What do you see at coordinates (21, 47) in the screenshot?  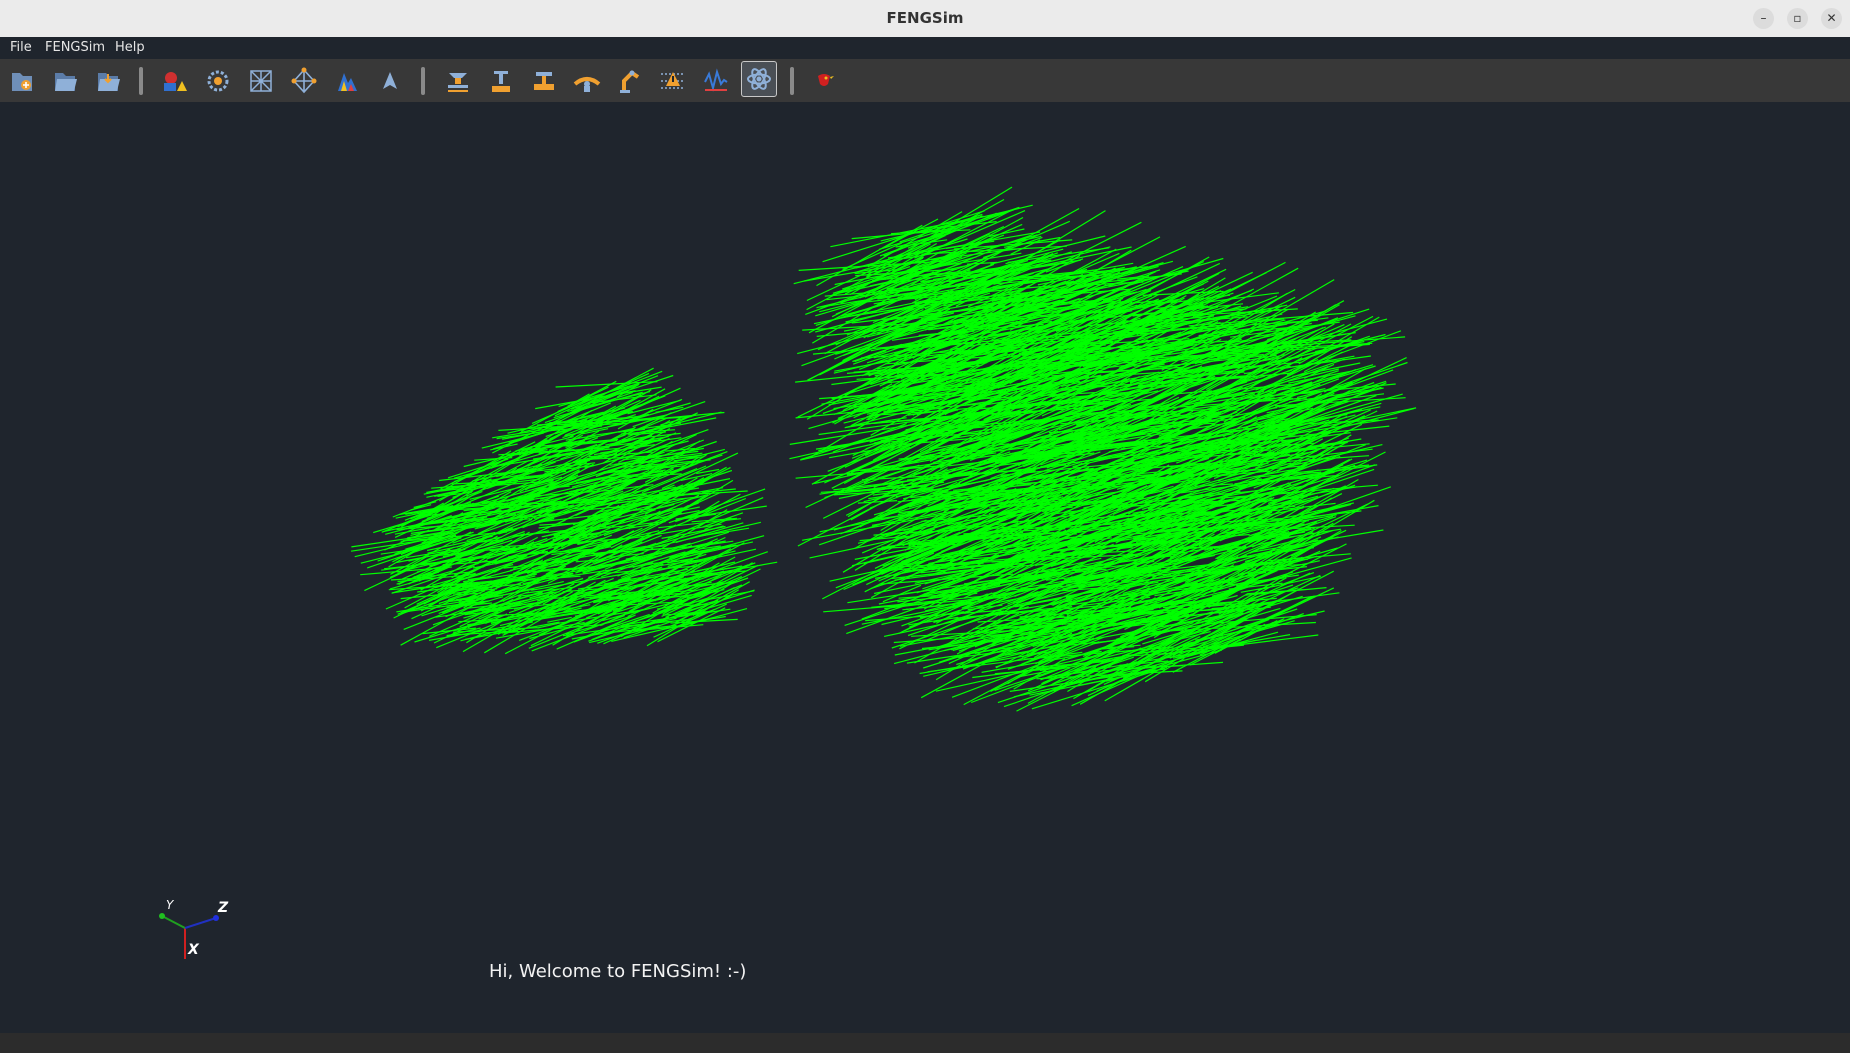 I see `menu-file: File` at bounding box center [21, 47].